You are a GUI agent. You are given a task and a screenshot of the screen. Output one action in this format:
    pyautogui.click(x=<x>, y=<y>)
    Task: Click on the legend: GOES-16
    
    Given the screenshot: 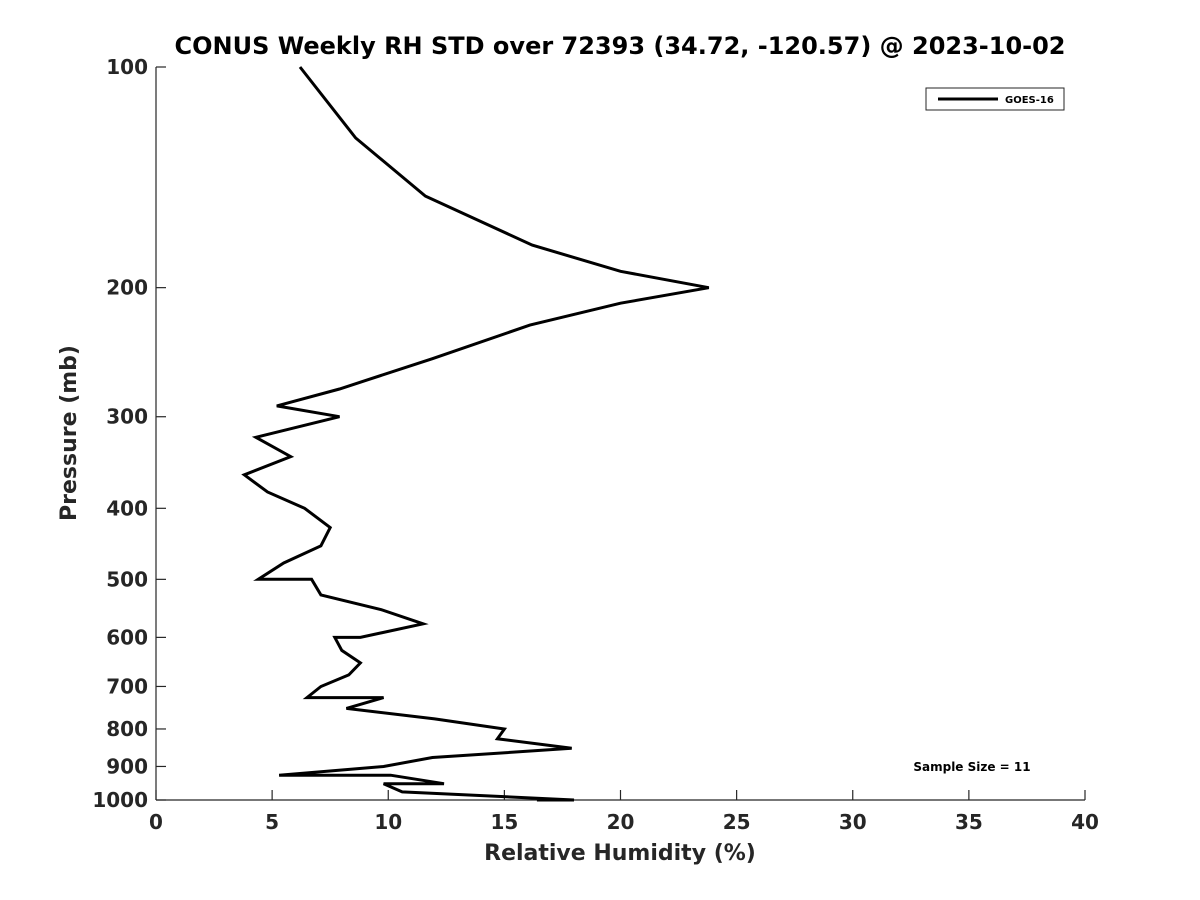 What is the action you would take?
    pyautogui.click(x=995, y=99)
    